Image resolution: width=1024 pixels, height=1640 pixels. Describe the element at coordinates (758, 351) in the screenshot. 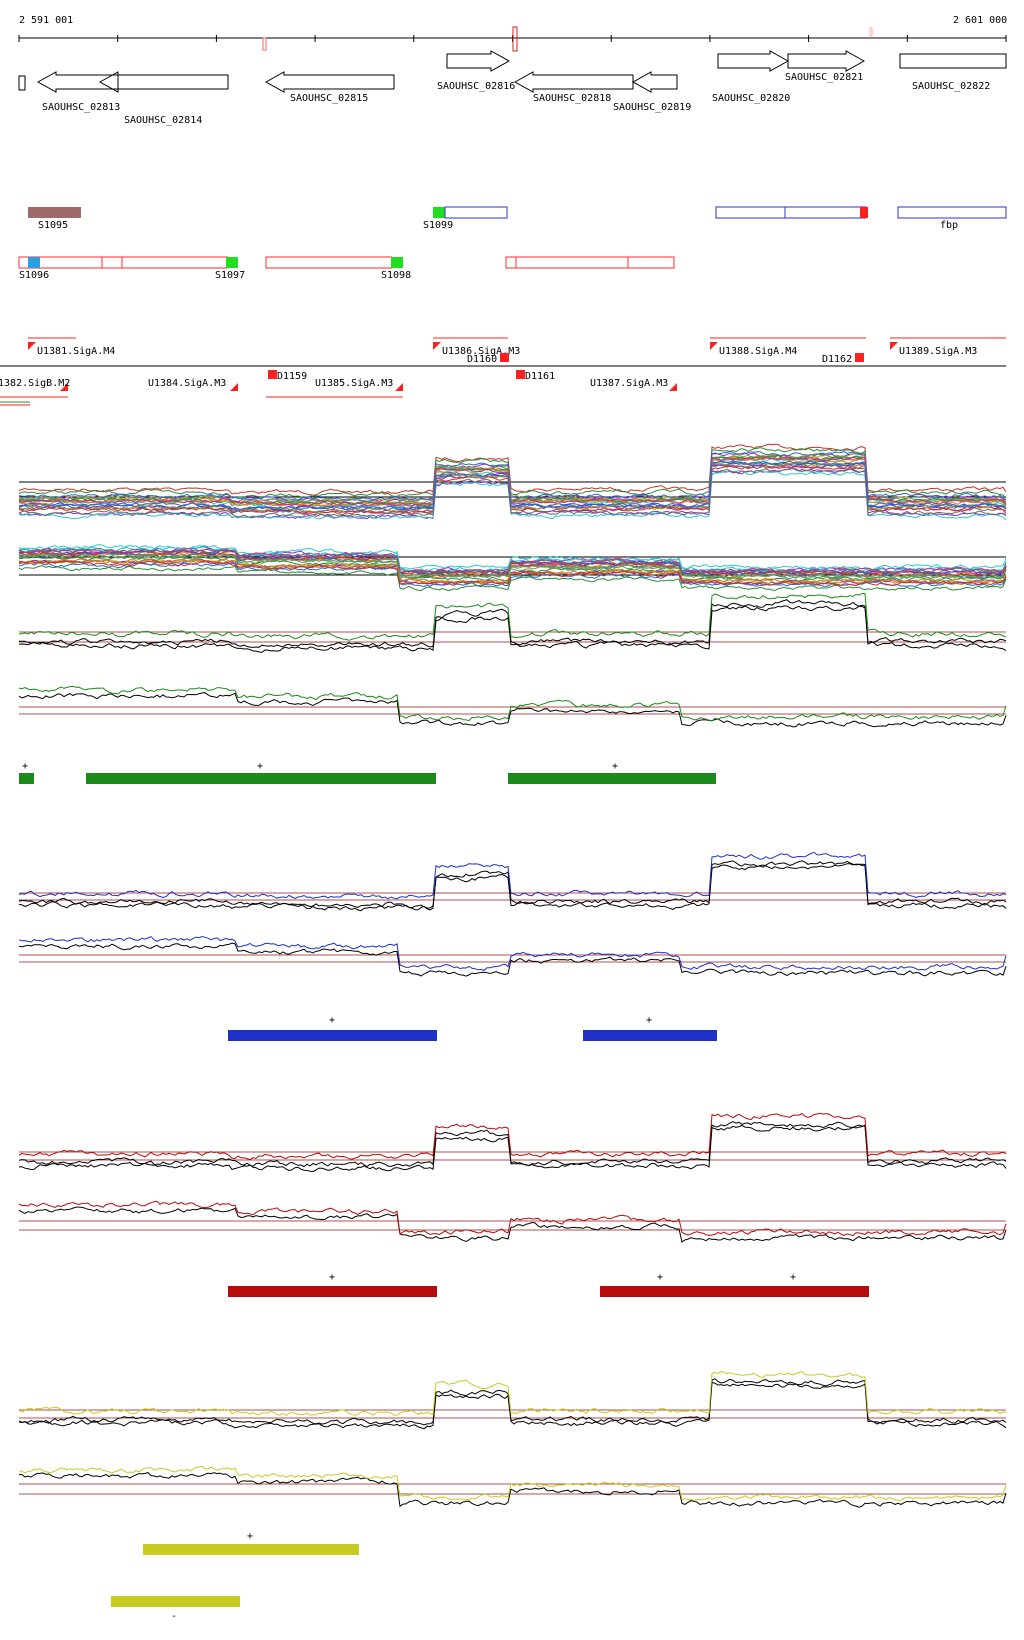

I see `promoter-label: U1388.SigA.M4` at that location.